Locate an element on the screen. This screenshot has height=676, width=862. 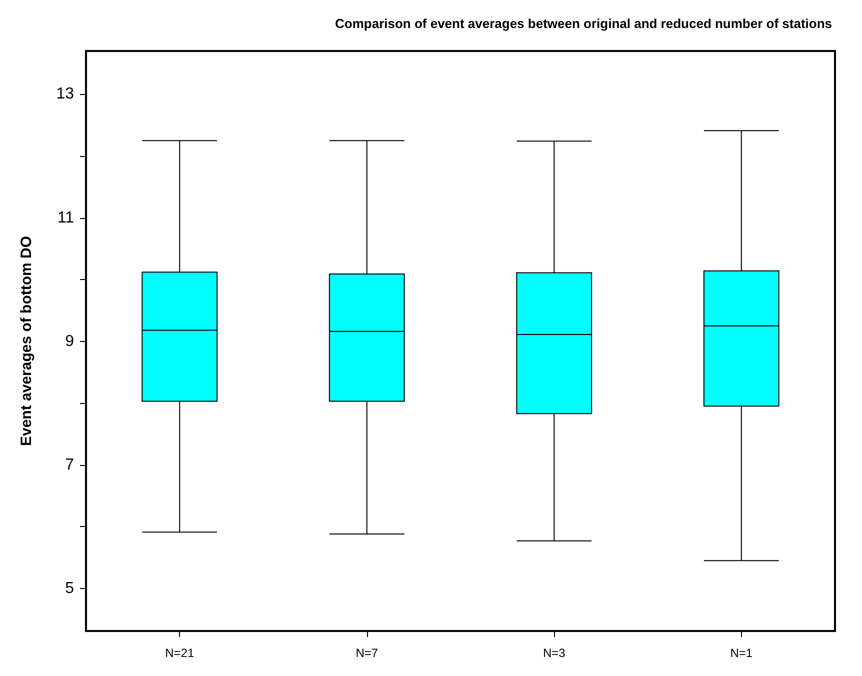
x-tick-label: N=21 is located at coordinates (179, 653).